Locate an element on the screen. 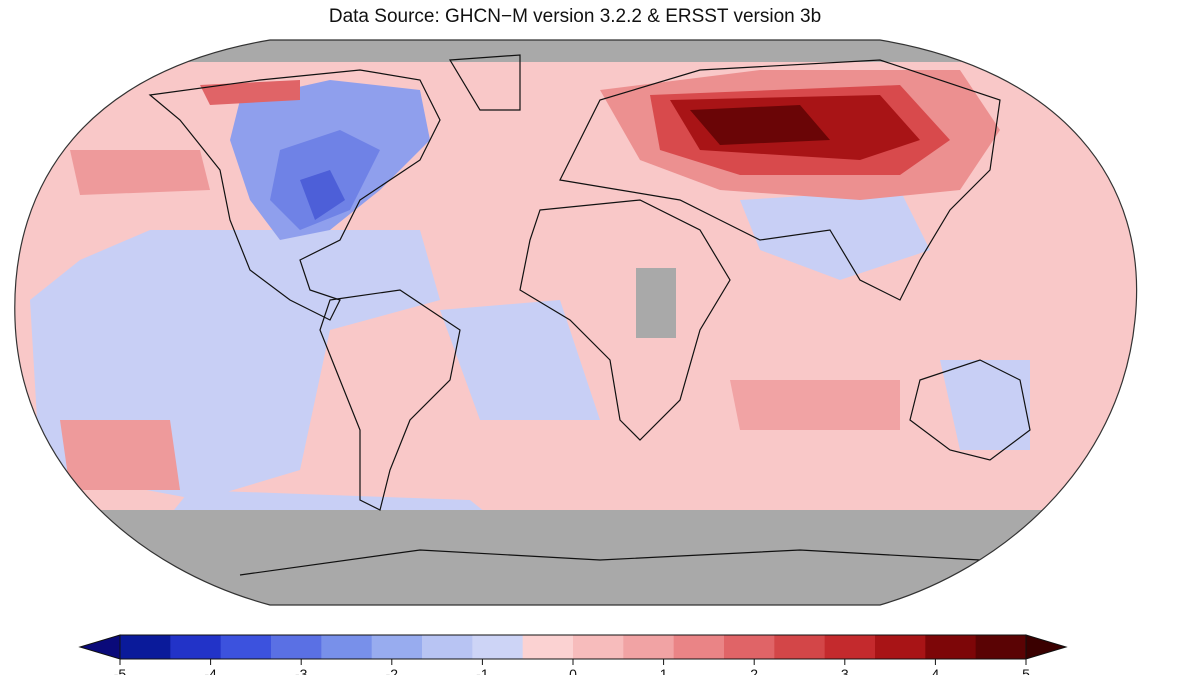  colorbar-tick-label: 2 is located at coordinates (754, 670).